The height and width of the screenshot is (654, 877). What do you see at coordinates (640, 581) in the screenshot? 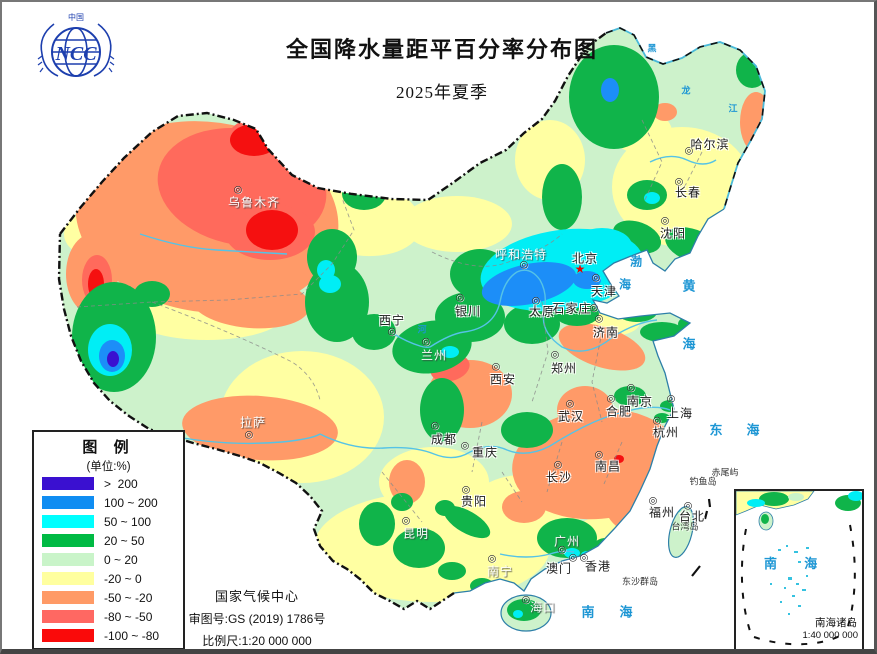
I see `island-label: 东沙群岛` at bounding box center [640, 581].